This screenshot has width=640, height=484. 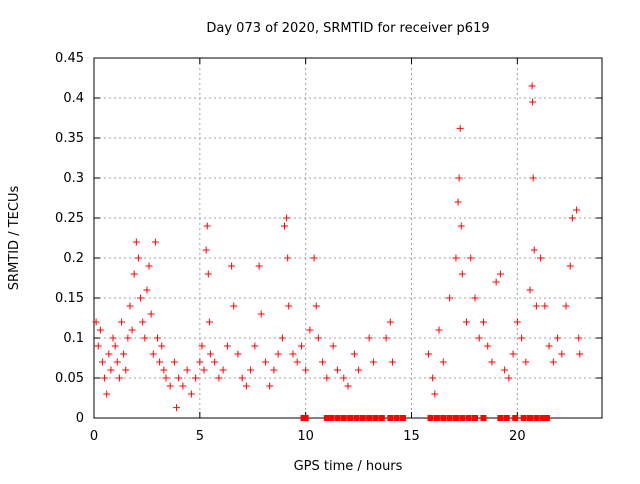 I want to click on y-tick-label: 0.05, so click(x=69, y=378).